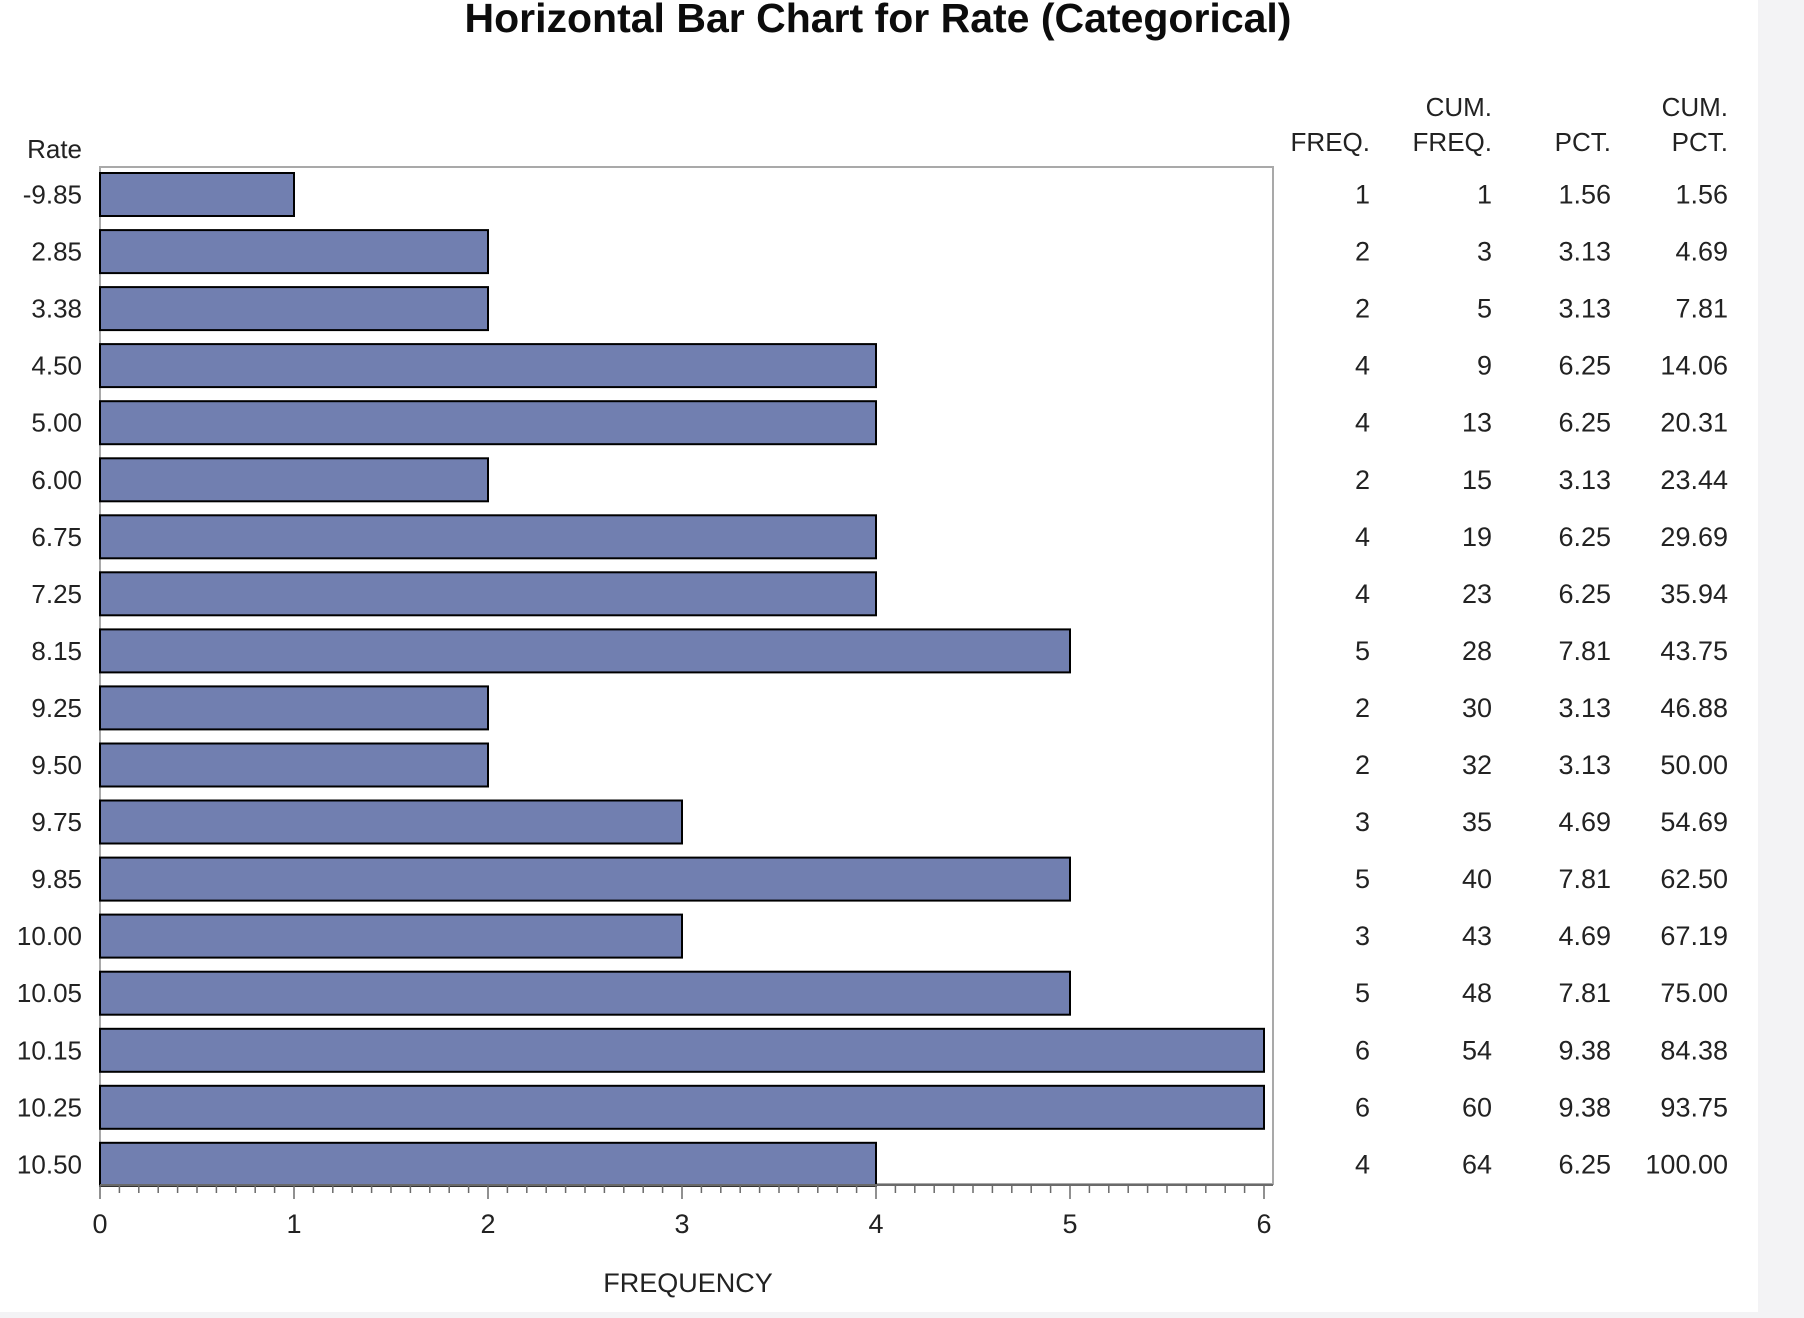 This screenshot has height=1318, width=1804. I want to click on cell-cum-pct: 23.44, so click(1694, 480).